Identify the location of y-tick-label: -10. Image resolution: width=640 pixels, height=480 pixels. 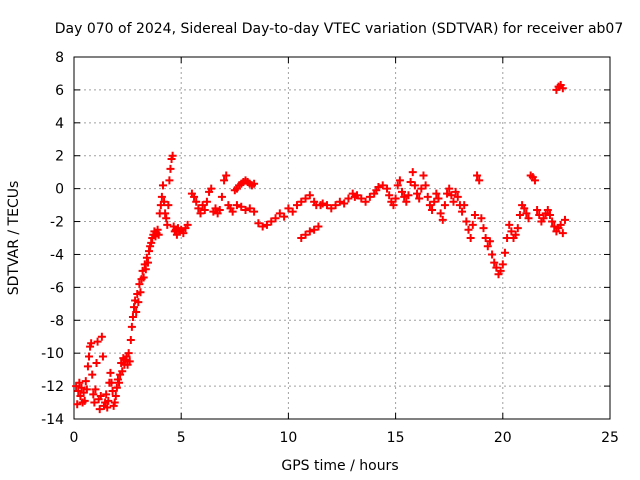
(52, 354).